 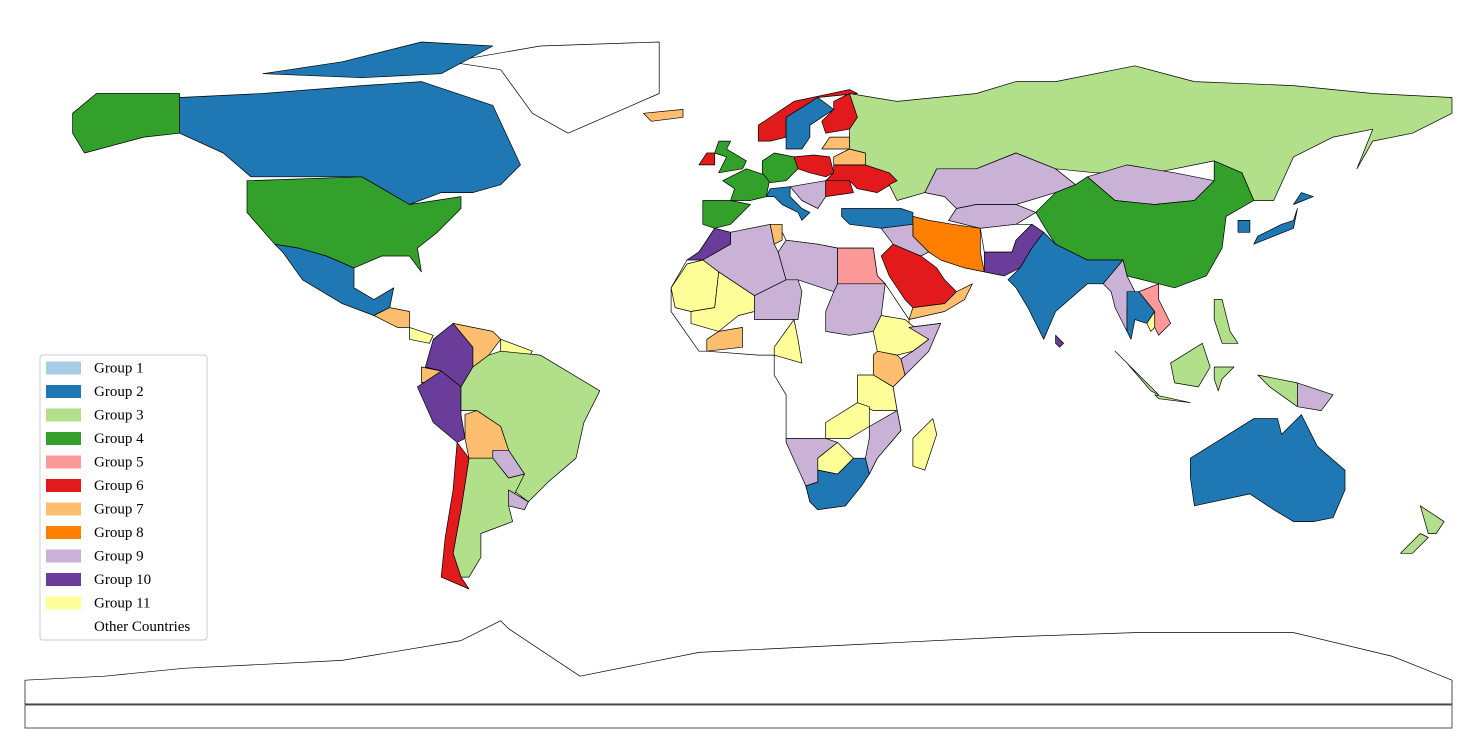 I want to click on legend-label: Group 4, so click(x=119, y=439).